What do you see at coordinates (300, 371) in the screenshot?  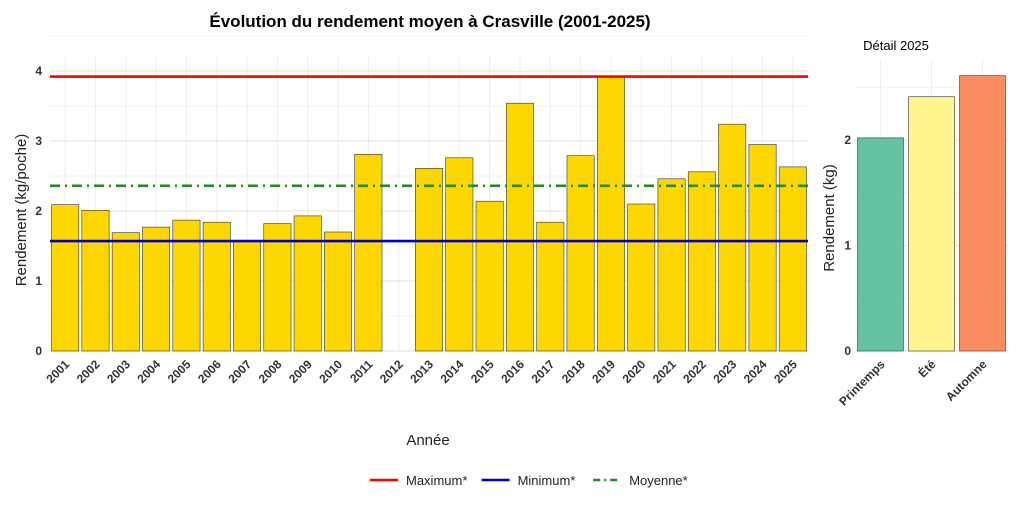 I see `x-tick-label: 2009` at bounding box center [300, 371].